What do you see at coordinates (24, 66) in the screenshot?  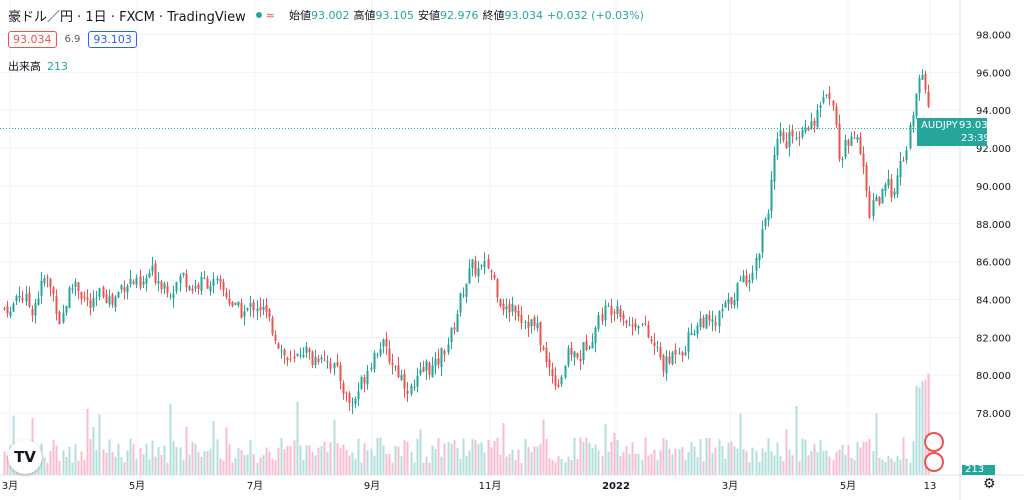 I see `volume-label: 出来高` at bounding box center [24, 66].